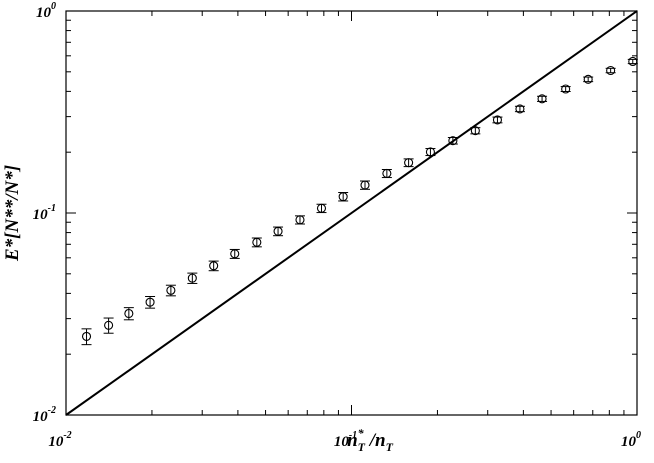  I want to click on x-tick-label: 10⁻², so click(59, 440).